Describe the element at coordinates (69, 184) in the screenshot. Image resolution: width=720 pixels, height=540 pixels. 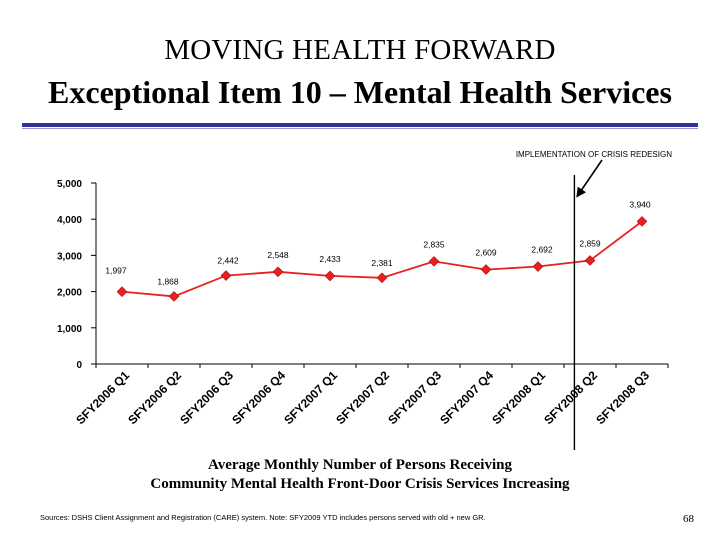
I see `y-tick-label: 5,000` at that location.